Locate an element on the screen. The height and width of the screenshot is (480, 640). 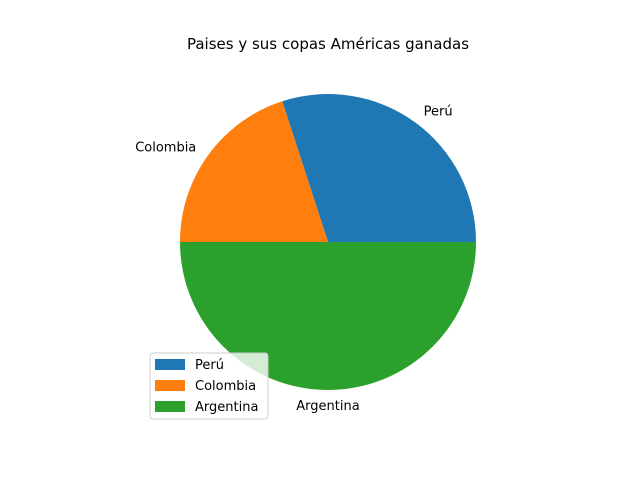
legend-swatch-colombia is located at coordinates (170, 385).